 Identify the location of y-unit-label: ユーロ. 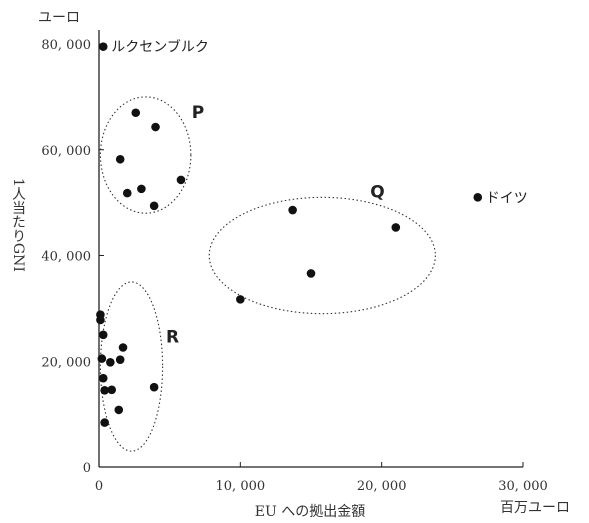
(59, 18).